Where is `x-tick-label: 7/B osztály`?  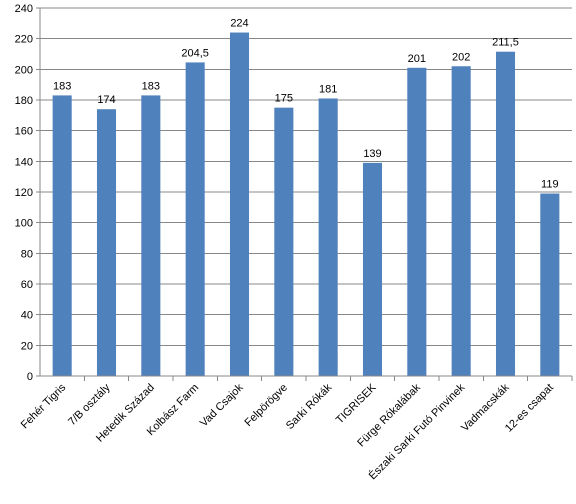 x-tick-label: 7/B osztály is located at coordinates (89, 404).